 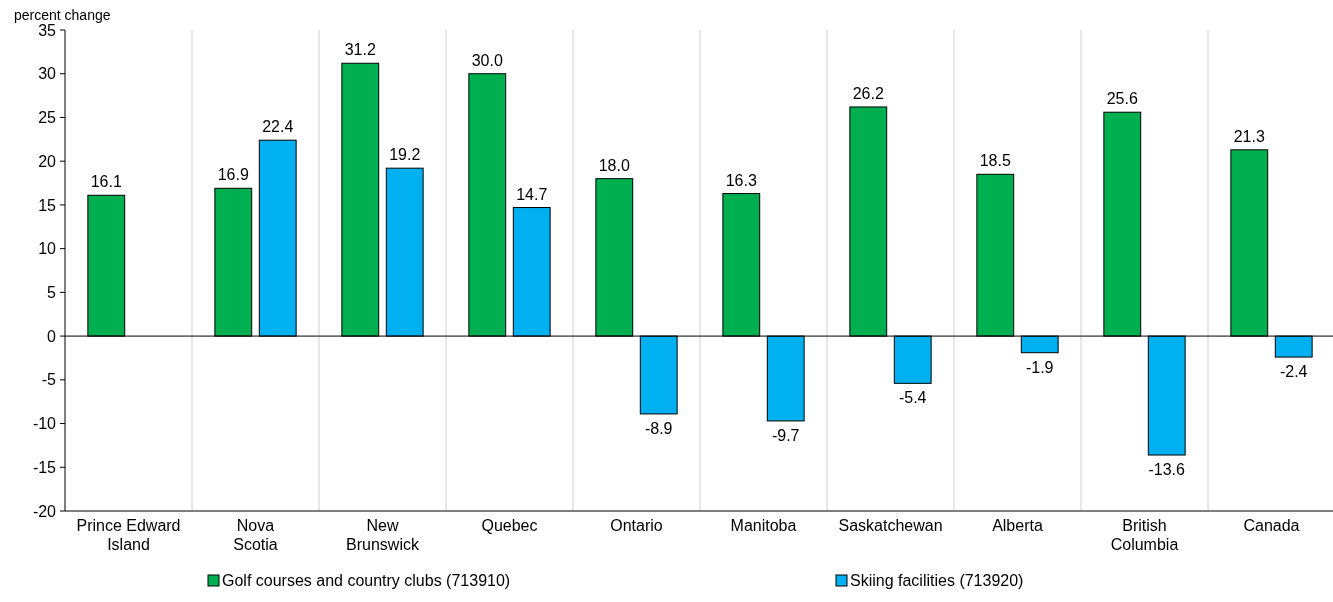 What do you see at coordinates (636, 525) in the screenshot?
I see `x-tick-label: Ontario` at bounding box center [636, 525].